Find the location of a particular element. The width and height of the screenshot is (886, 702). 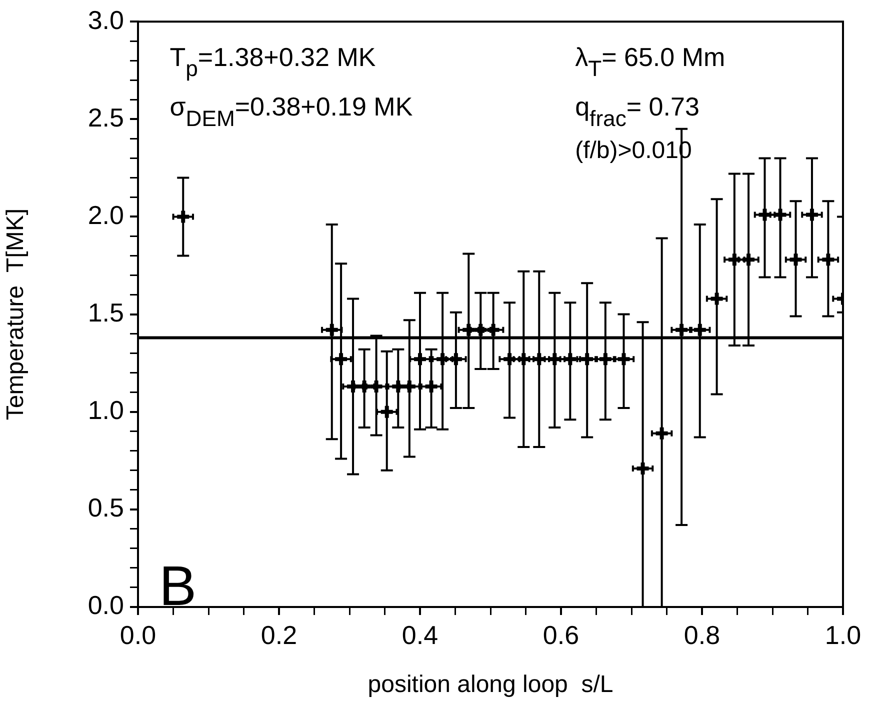

x-tick-label: 0.8 is located at coordinates (702, 635).